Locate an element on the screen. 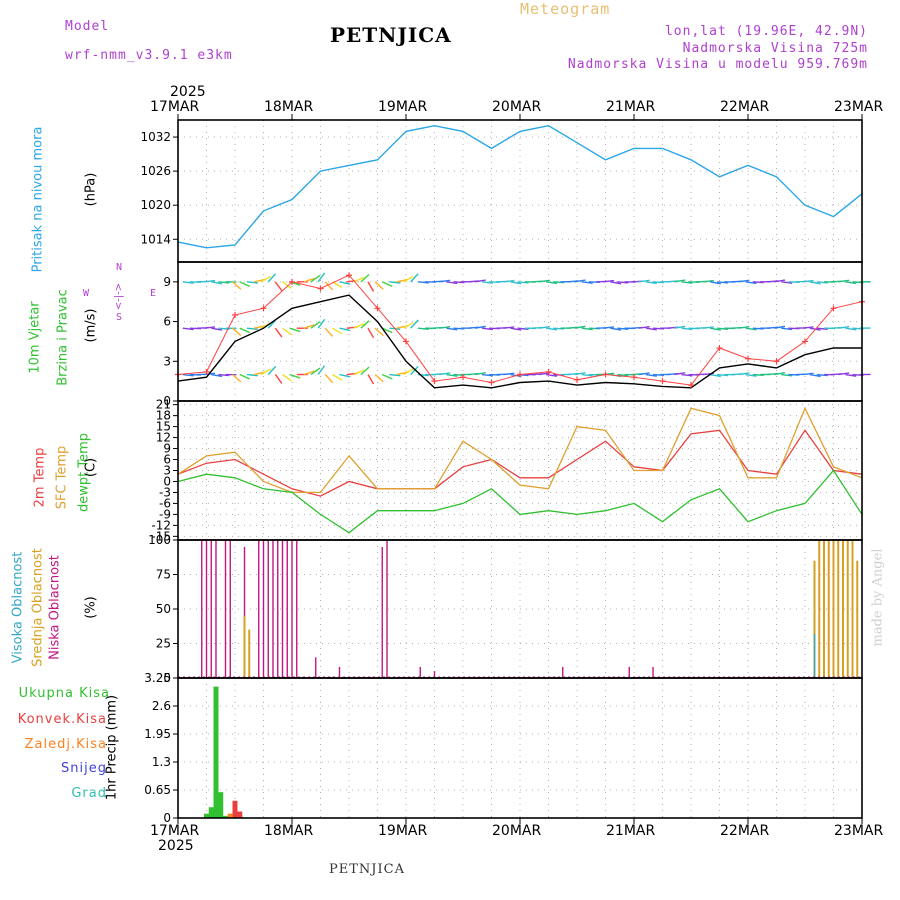 Image resolution: width=900 pixels, height=900 pixels. lonlat-label: lon,lat (19.96E, 42.9N) is located at coordinates (766, 31).